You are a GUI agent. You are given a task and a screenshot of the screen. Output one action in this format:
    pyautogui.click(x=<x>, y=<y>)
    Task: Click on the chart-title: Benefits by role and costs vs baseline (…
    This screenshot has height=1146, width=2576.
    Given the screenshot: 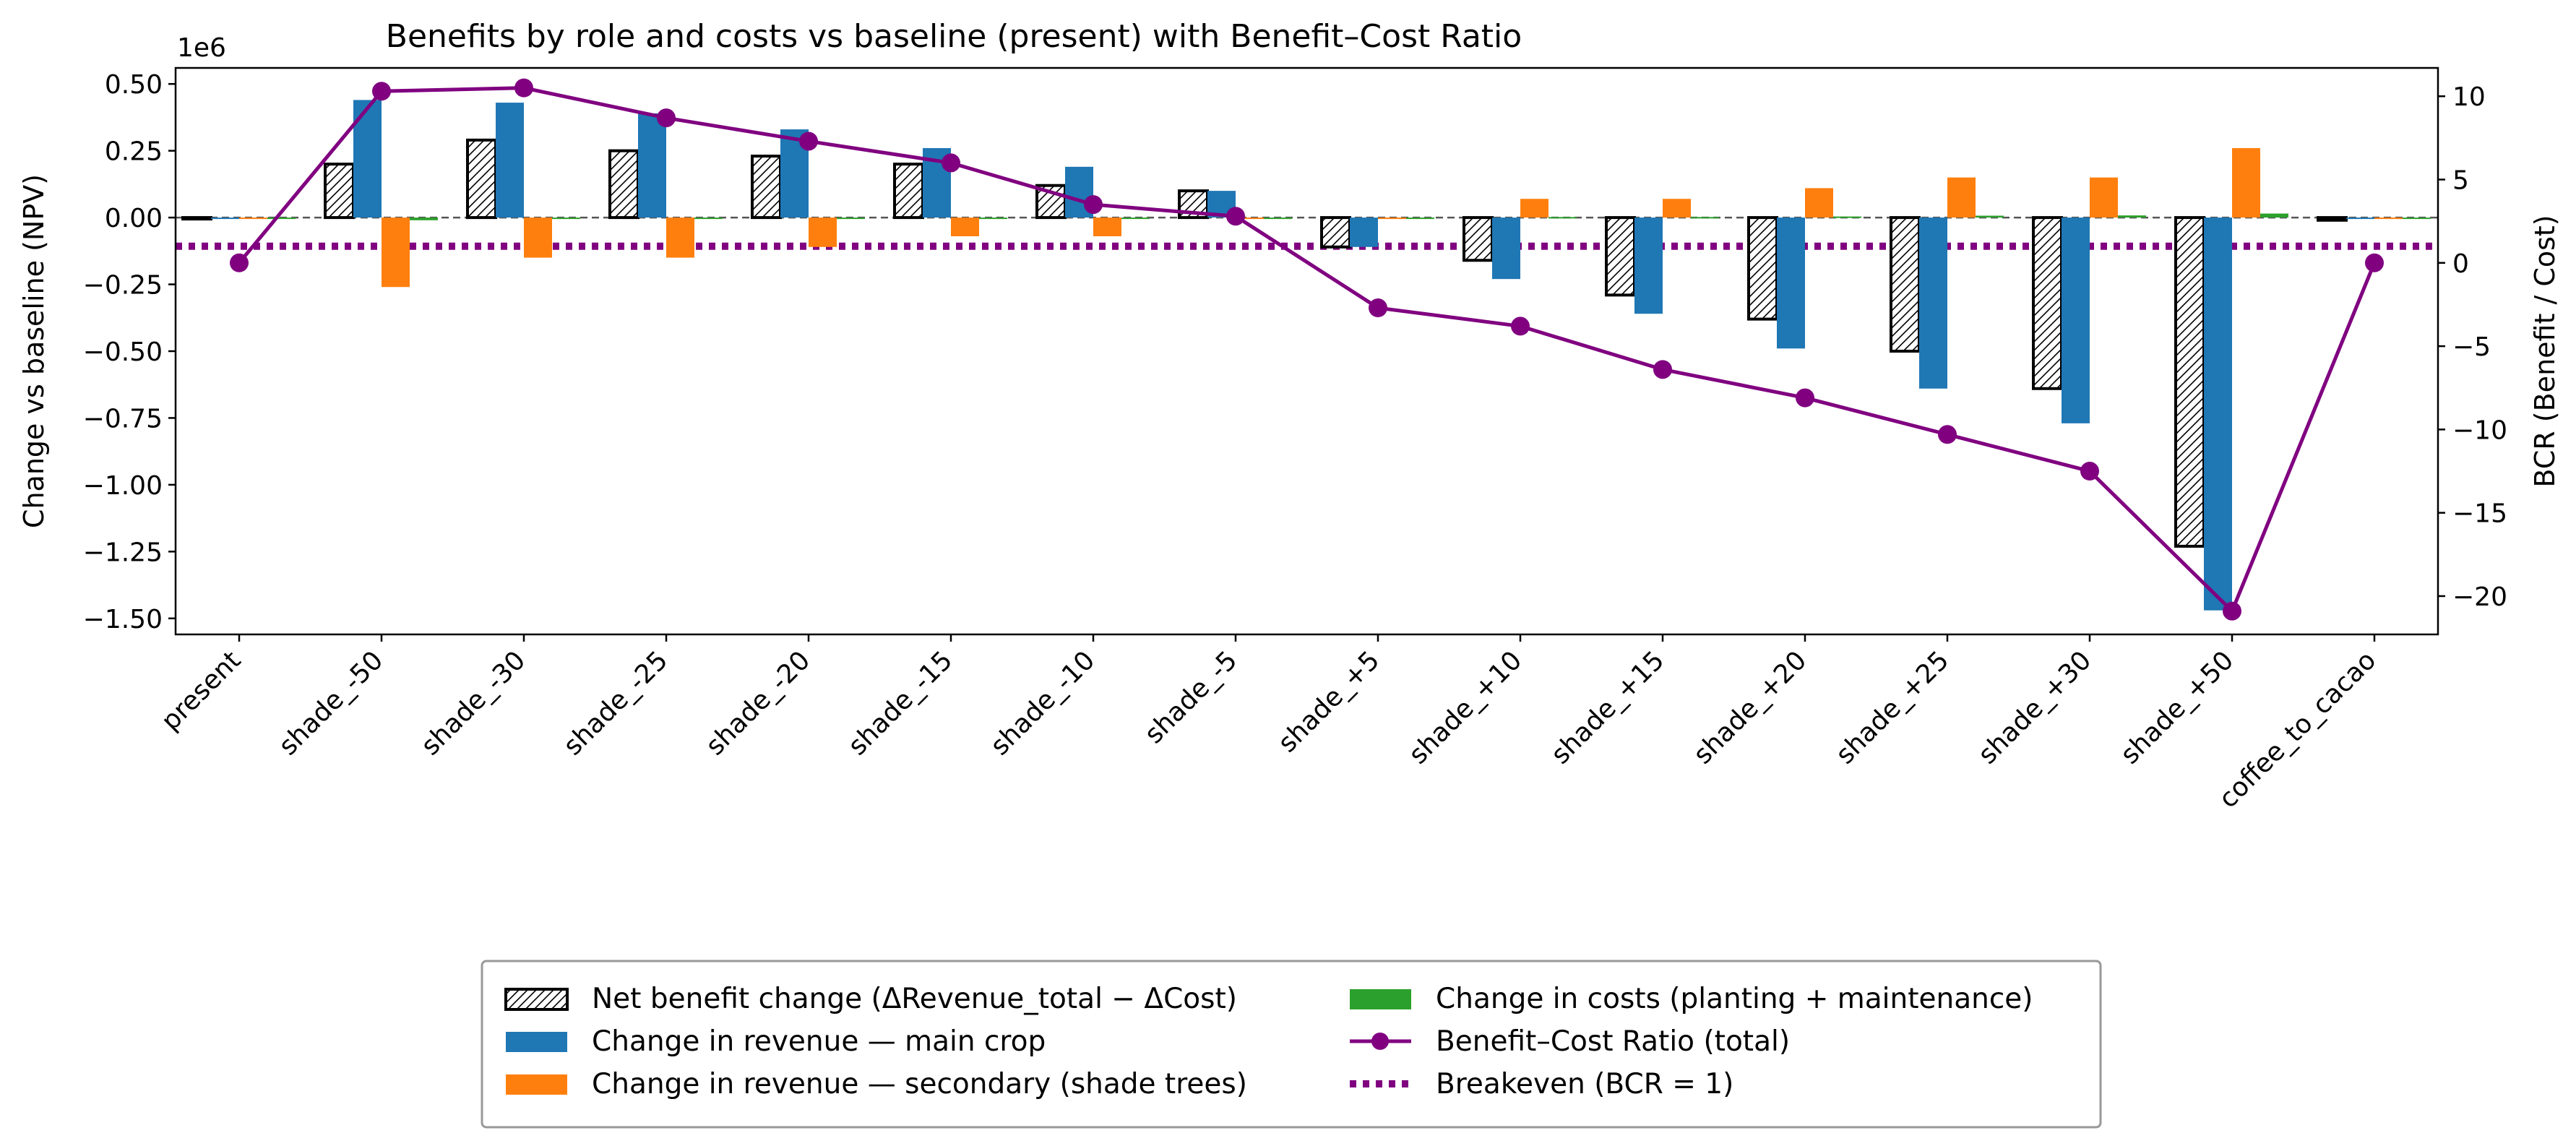 What is the action you would take?
    pyautogui.click(x=954, y=36)
    